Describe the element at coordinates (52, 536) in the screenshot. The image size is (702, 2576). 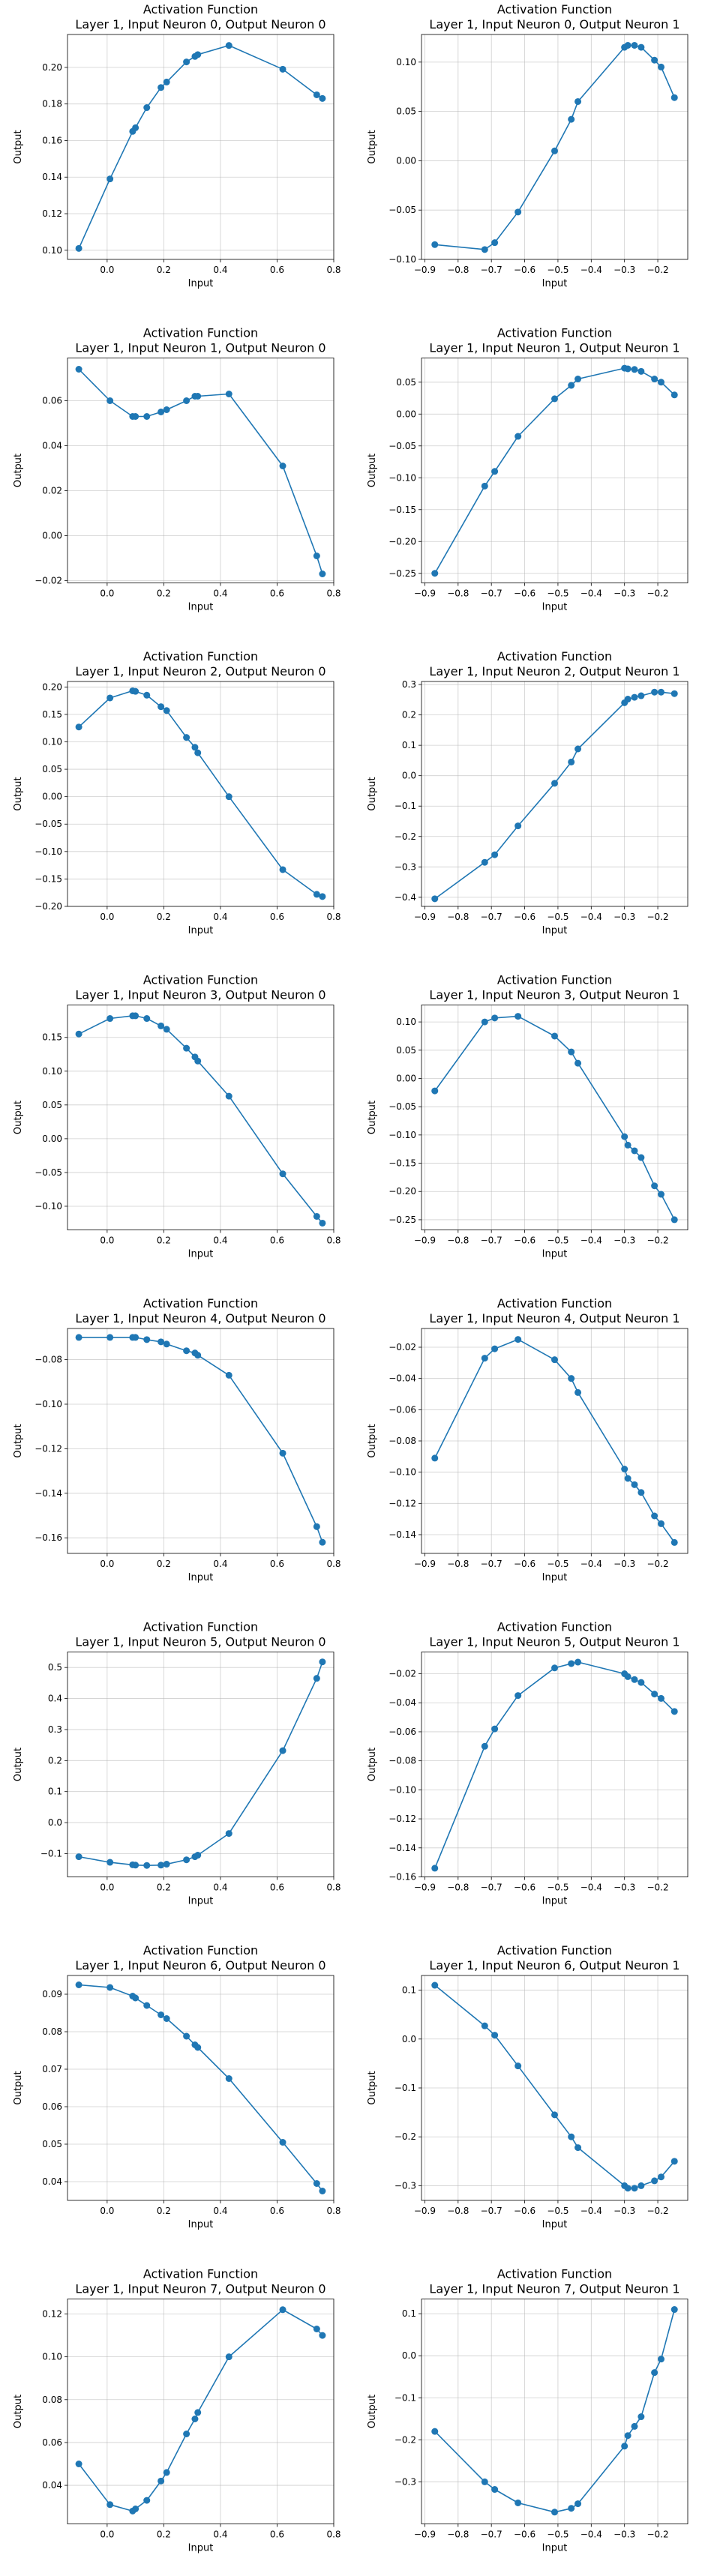
I see `y-tick-label: 0.00` at that location.